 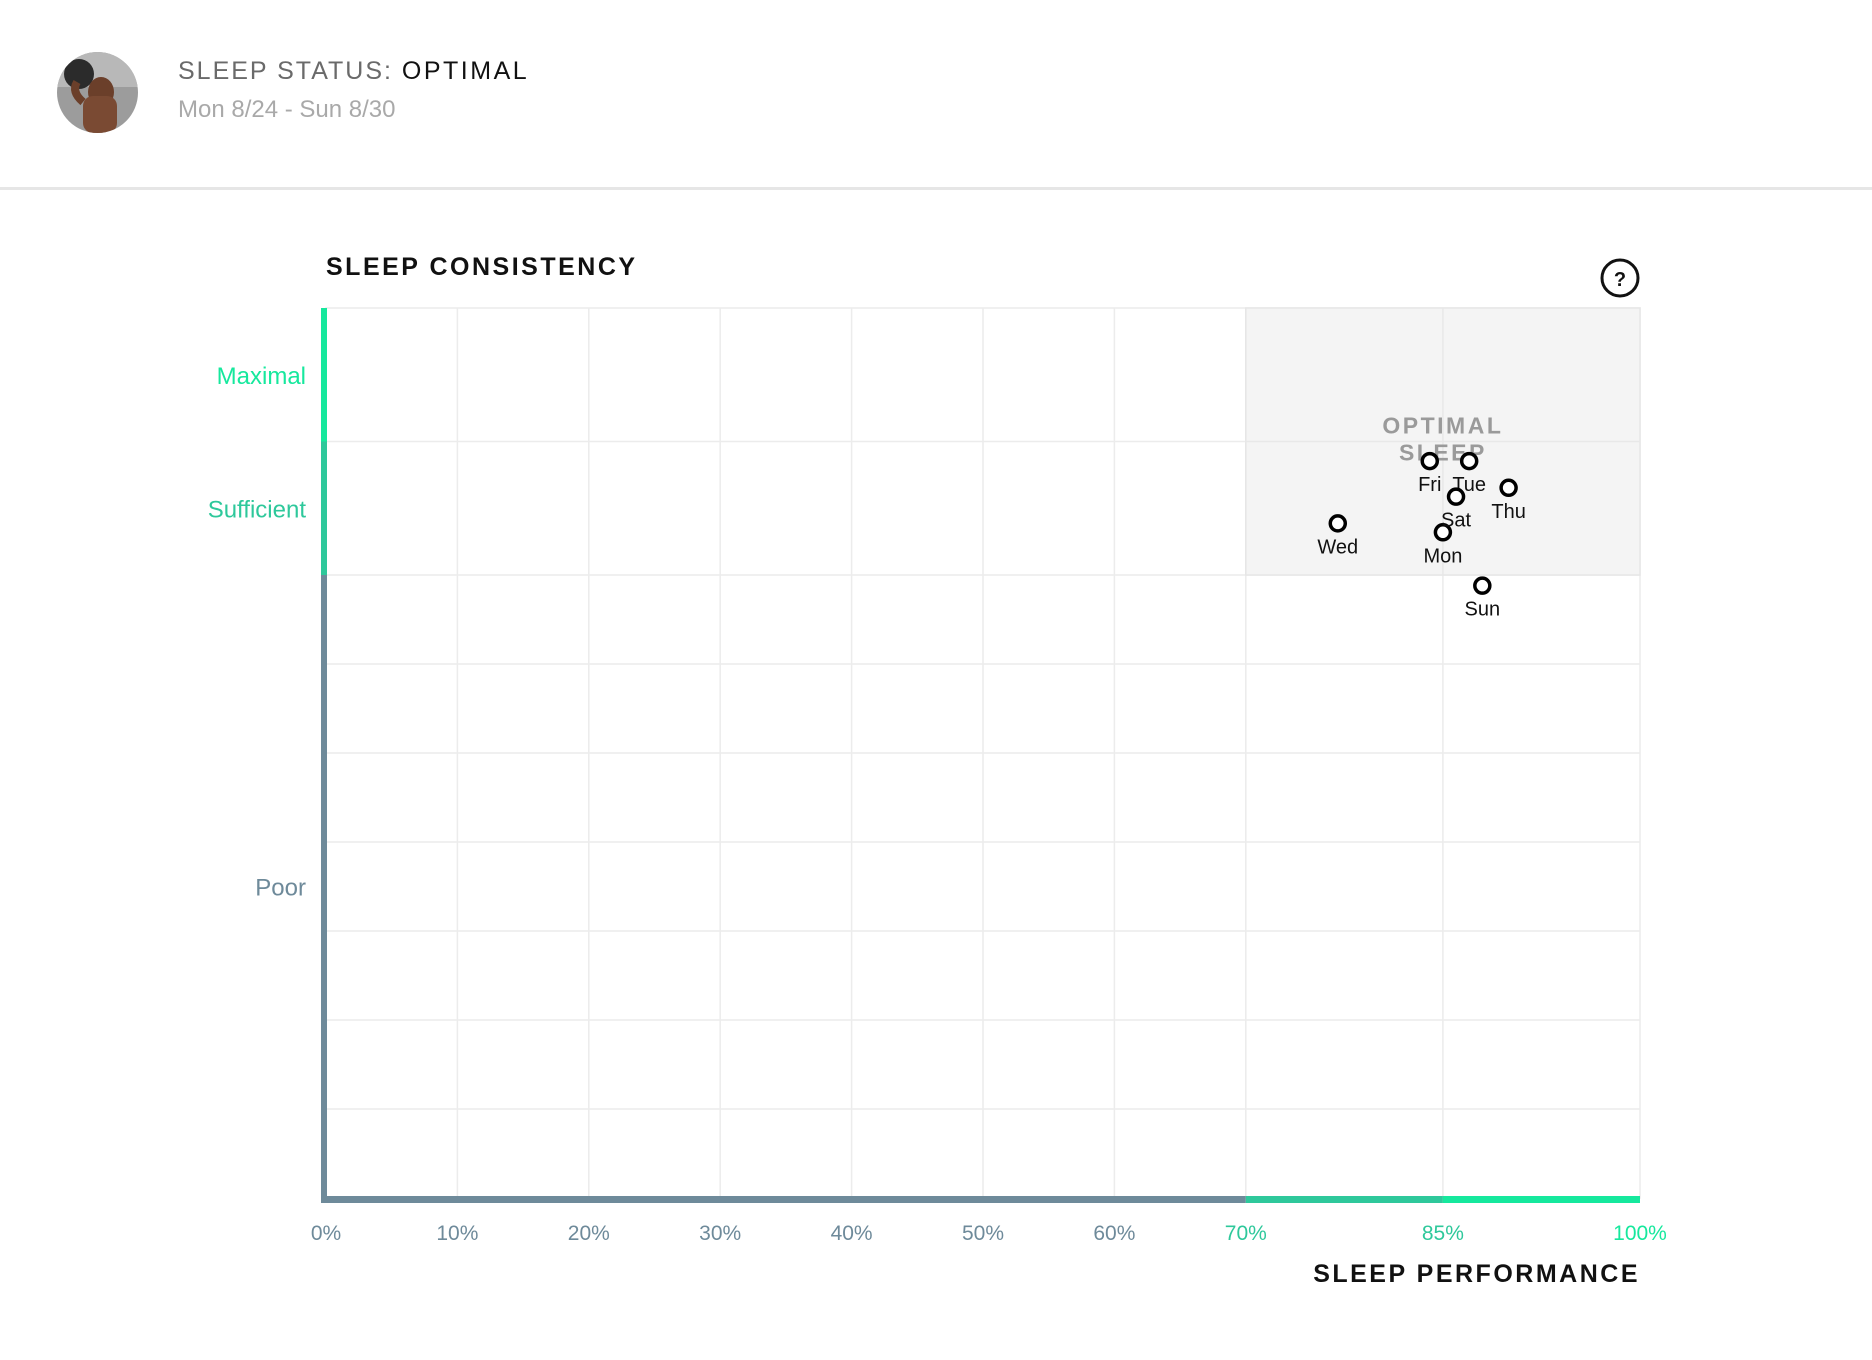 I want to click on point-label-fri: Fri, so click(x=1429, y=485).